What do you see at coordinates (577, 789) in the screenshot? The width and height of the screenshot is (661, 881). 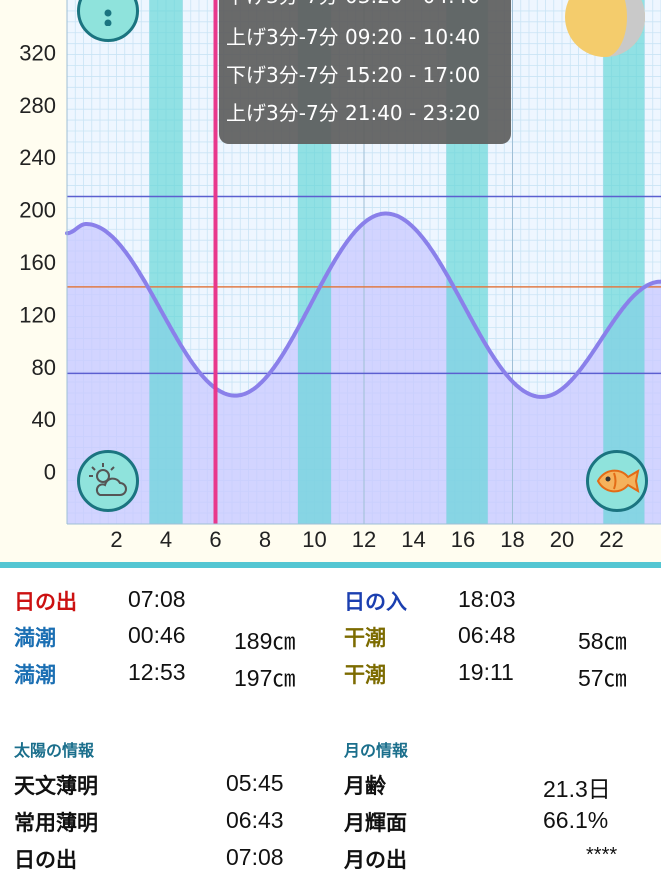 I see `moon-info-value: 21.3日` at bounding box center [577, 789].